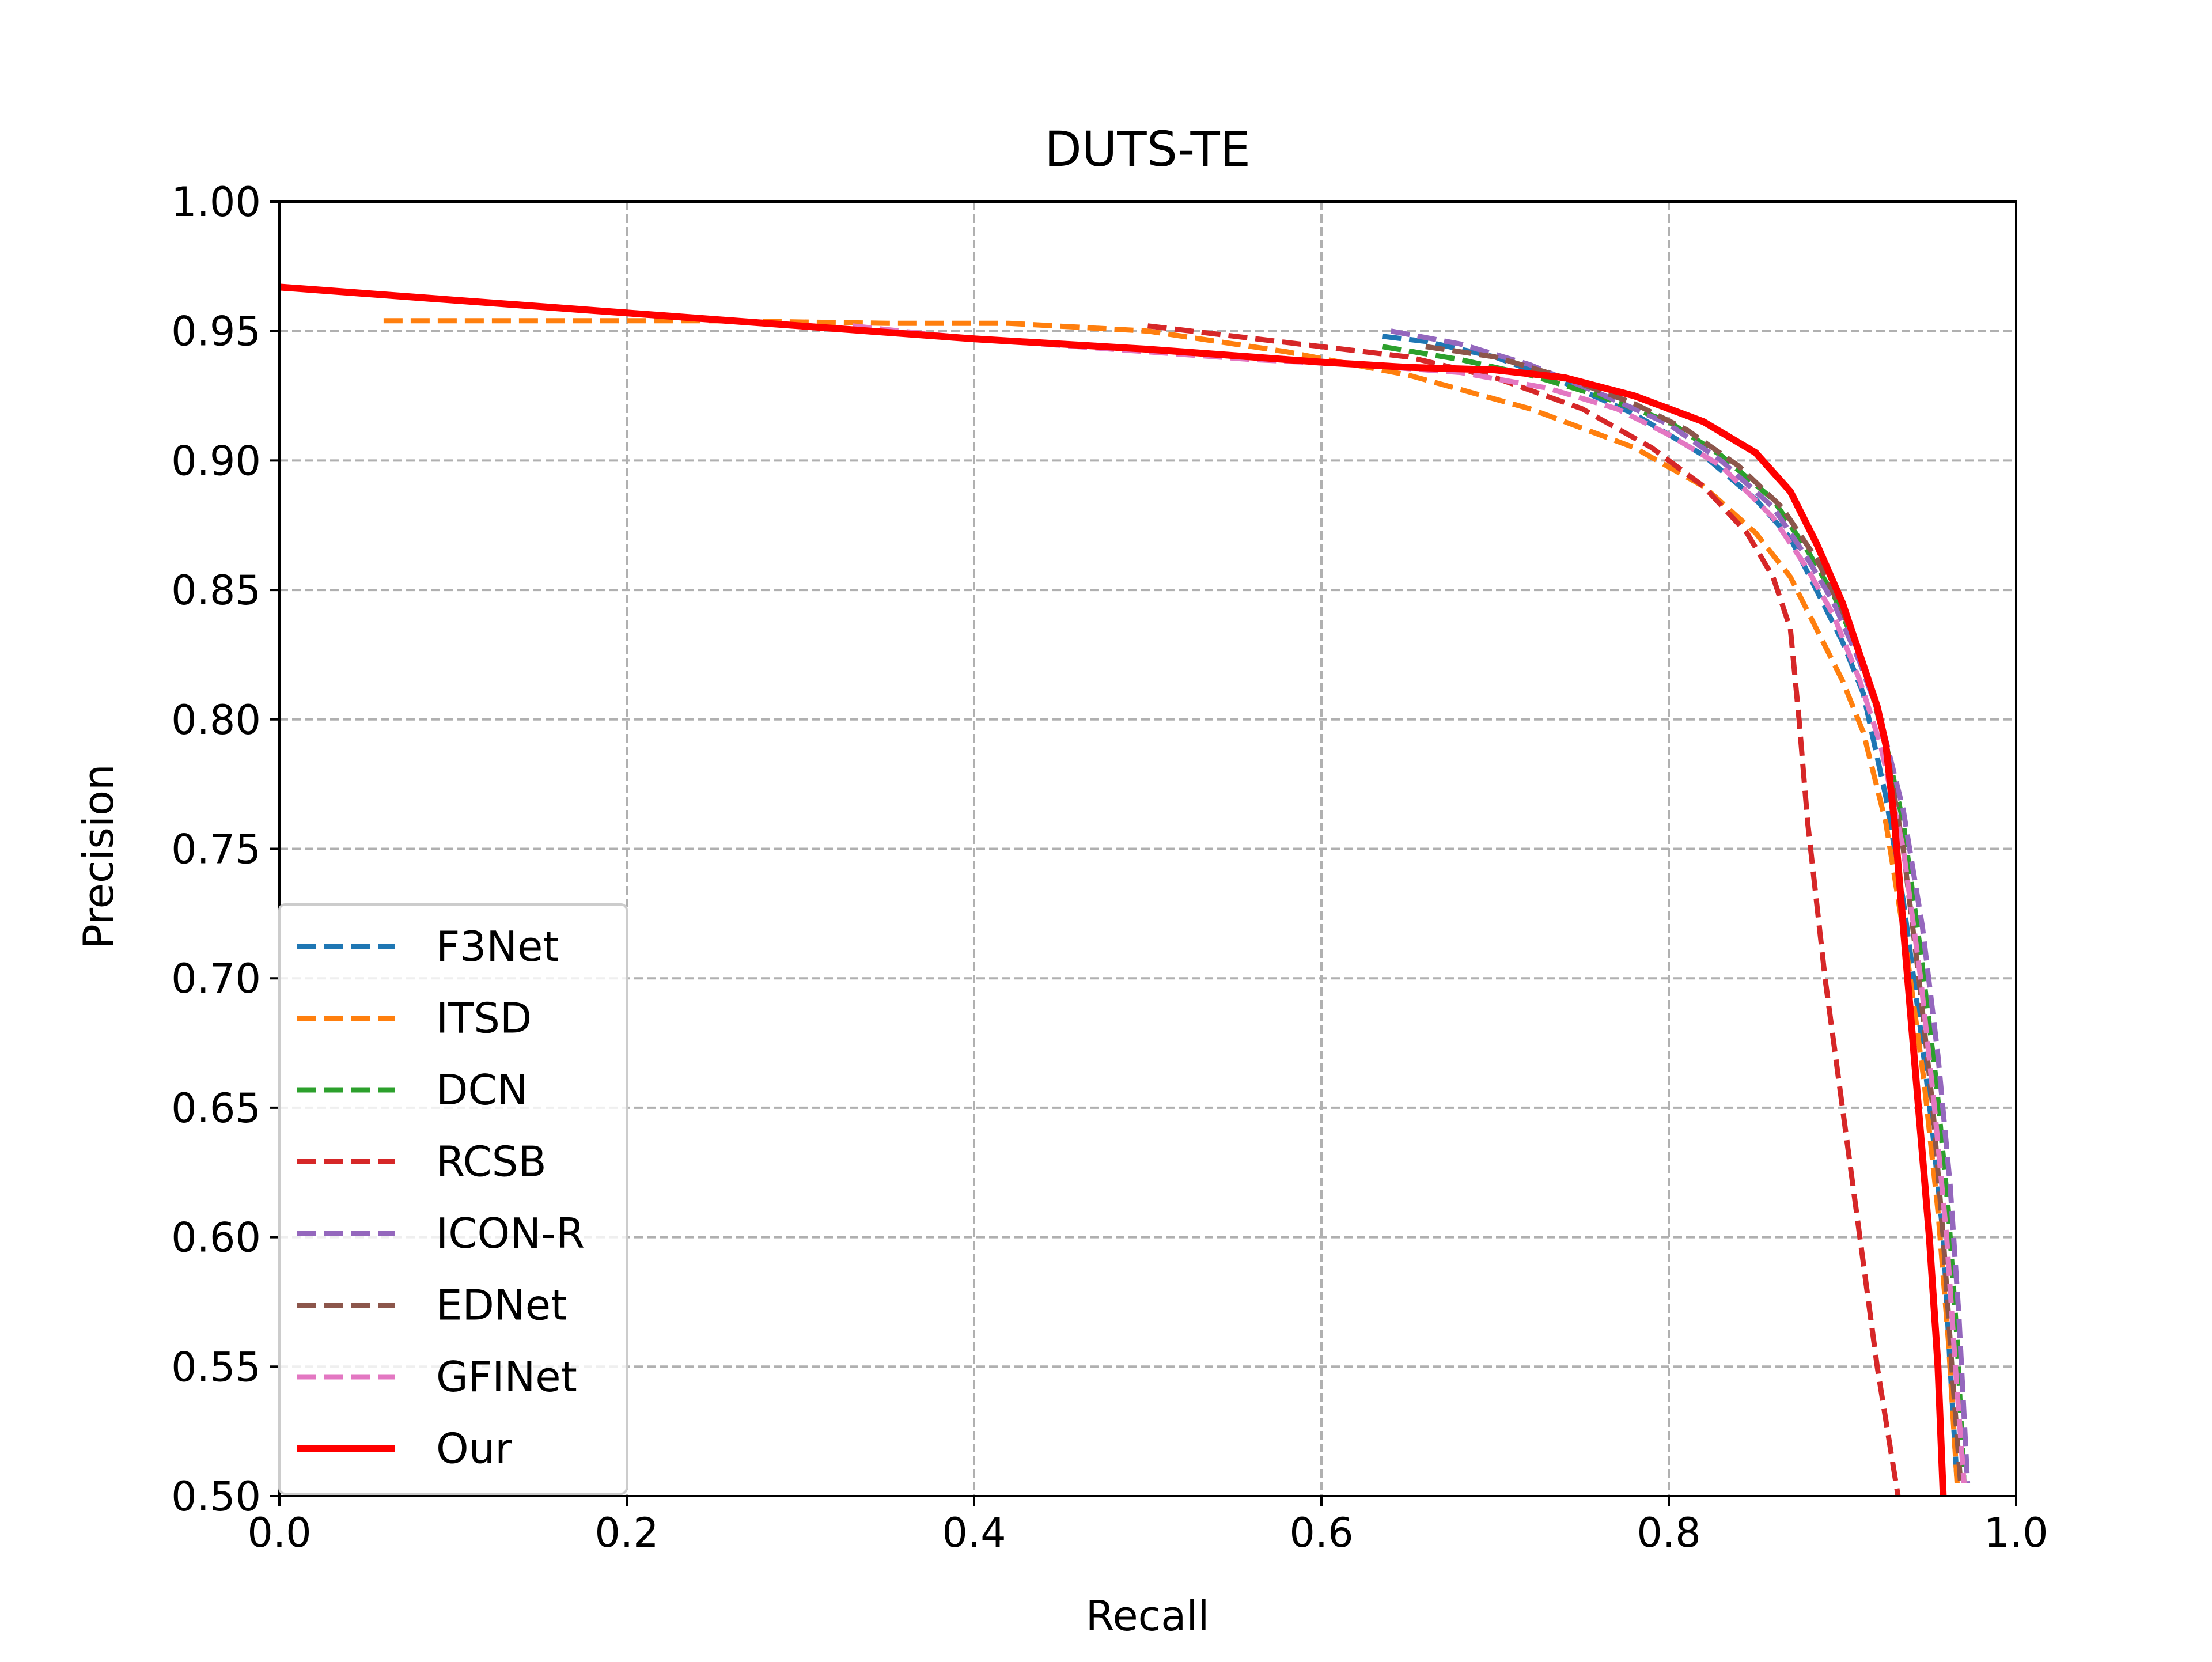  I want to click on y-tick-label: 0.70, so click(216, 979).